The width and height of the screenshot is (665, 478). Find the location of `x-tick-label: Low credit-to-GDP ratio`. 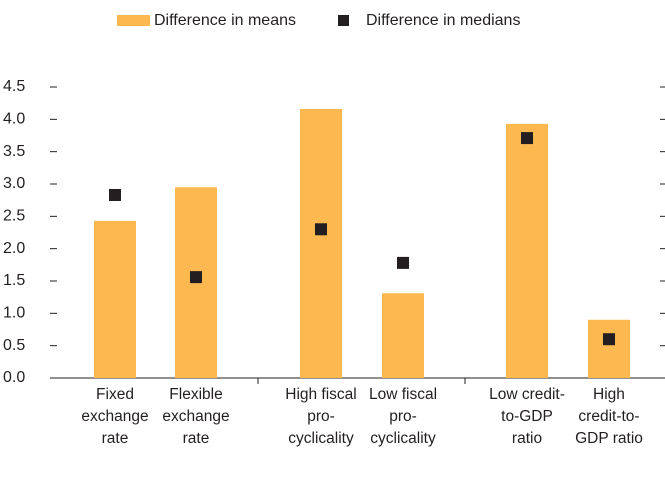

x-tick-label: Low credit-to-GDP ratio is located at coordinates (527, 416).